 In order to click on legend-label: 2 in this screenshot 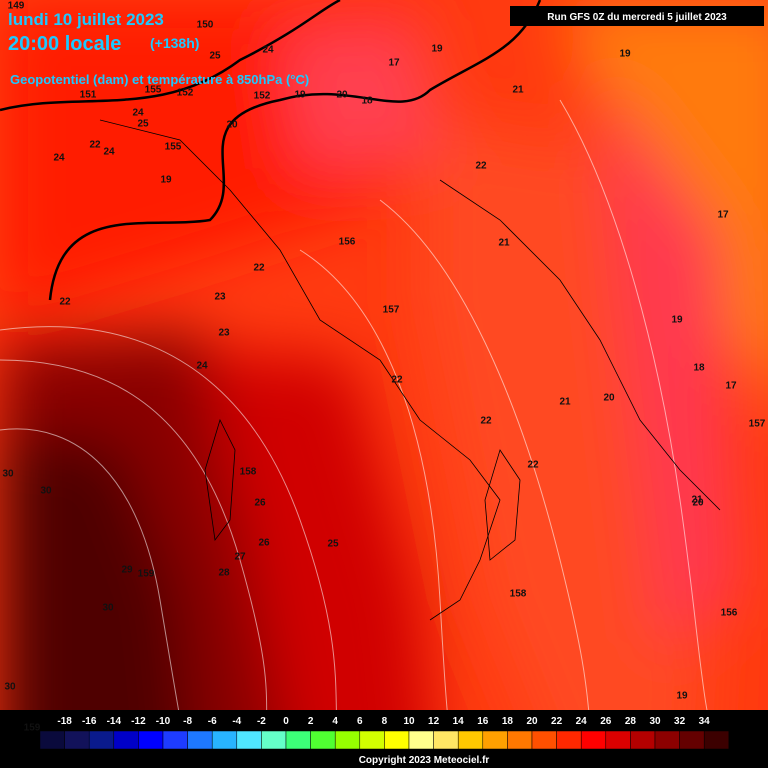, I will do `click(311, 721)`.